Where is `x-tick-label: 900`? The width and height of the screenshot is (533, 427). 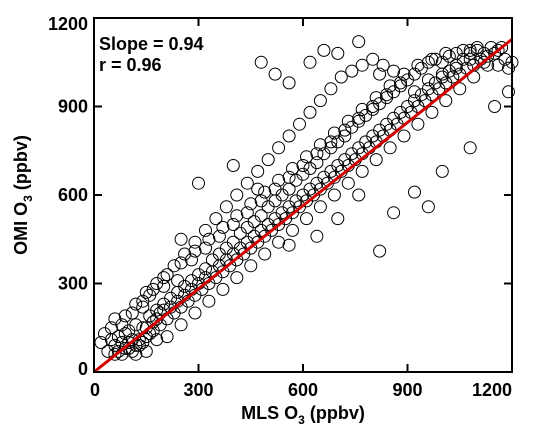 x-tick-label: 900 is located at coordinates (407, 390).